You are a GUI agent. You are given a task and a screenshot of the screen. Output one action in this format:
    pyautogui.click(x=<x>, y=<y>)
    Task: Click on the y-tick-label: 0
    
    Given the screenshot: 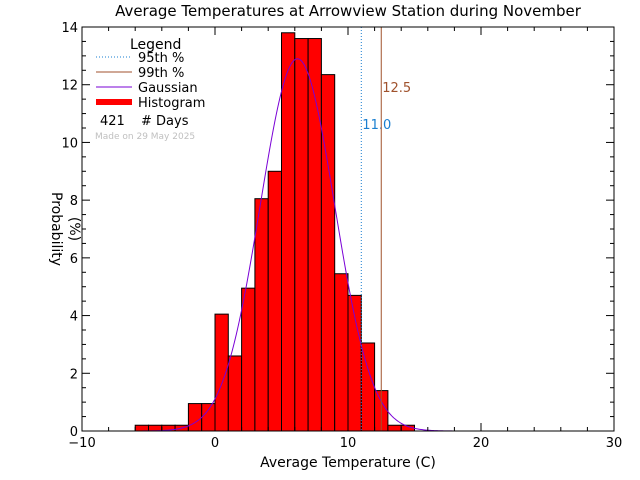 What is the action you would take?
    pyautogui.click(x=74, y=432)
    